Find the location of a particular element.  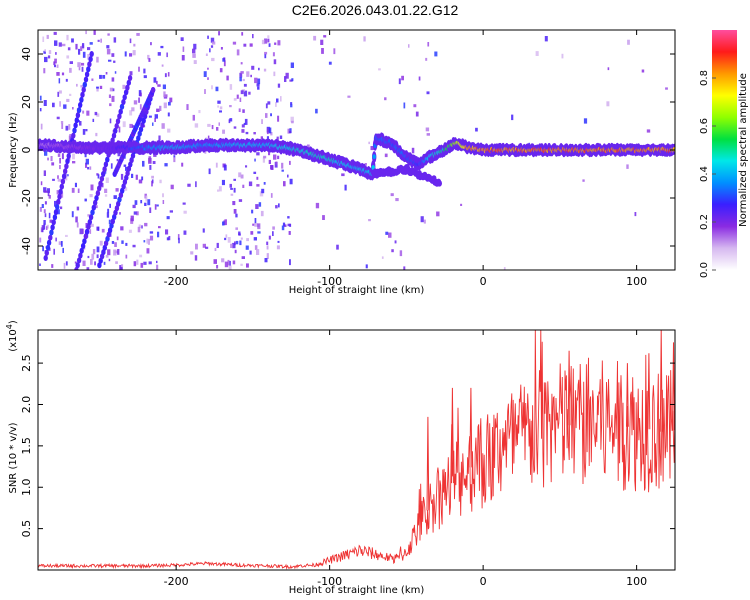

ridge-core is located at coordinates (673, 149).